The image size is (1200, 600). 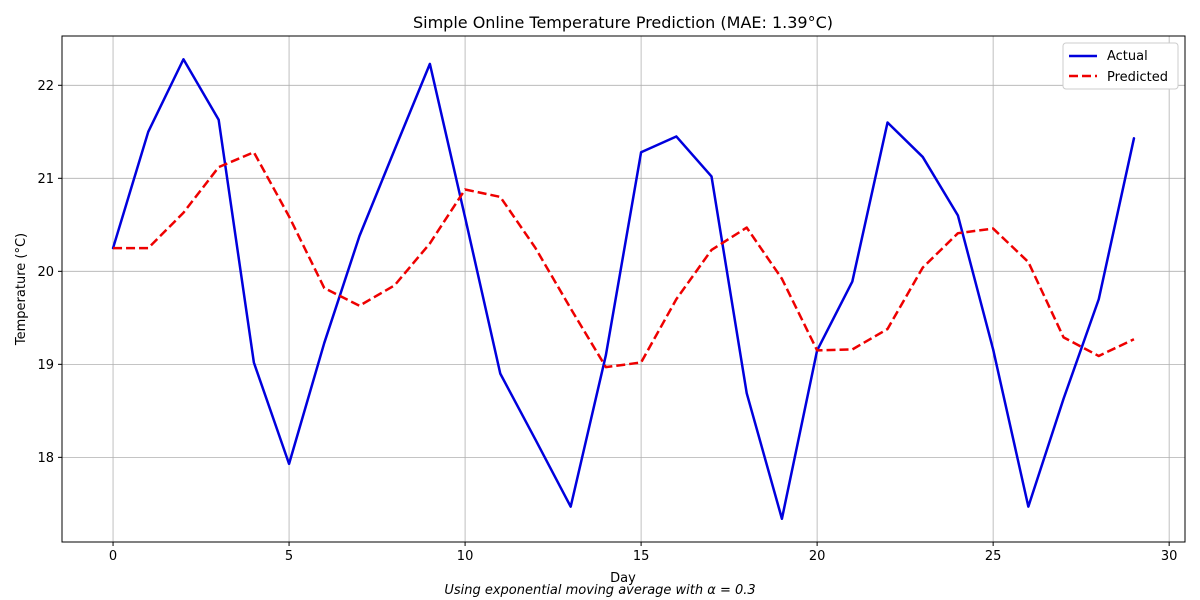 I want to click on x-tick-label: 25, so click(x=993, y=556).